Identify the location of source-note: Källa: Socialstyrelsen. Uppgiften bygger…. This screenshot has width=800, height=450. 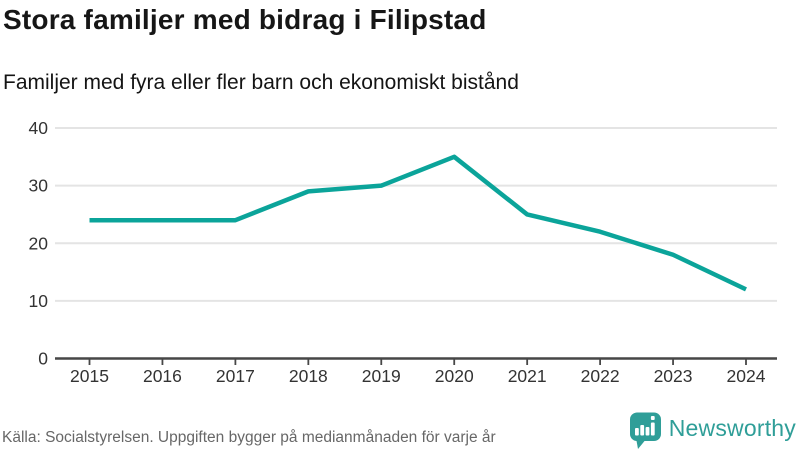
(249, 437).